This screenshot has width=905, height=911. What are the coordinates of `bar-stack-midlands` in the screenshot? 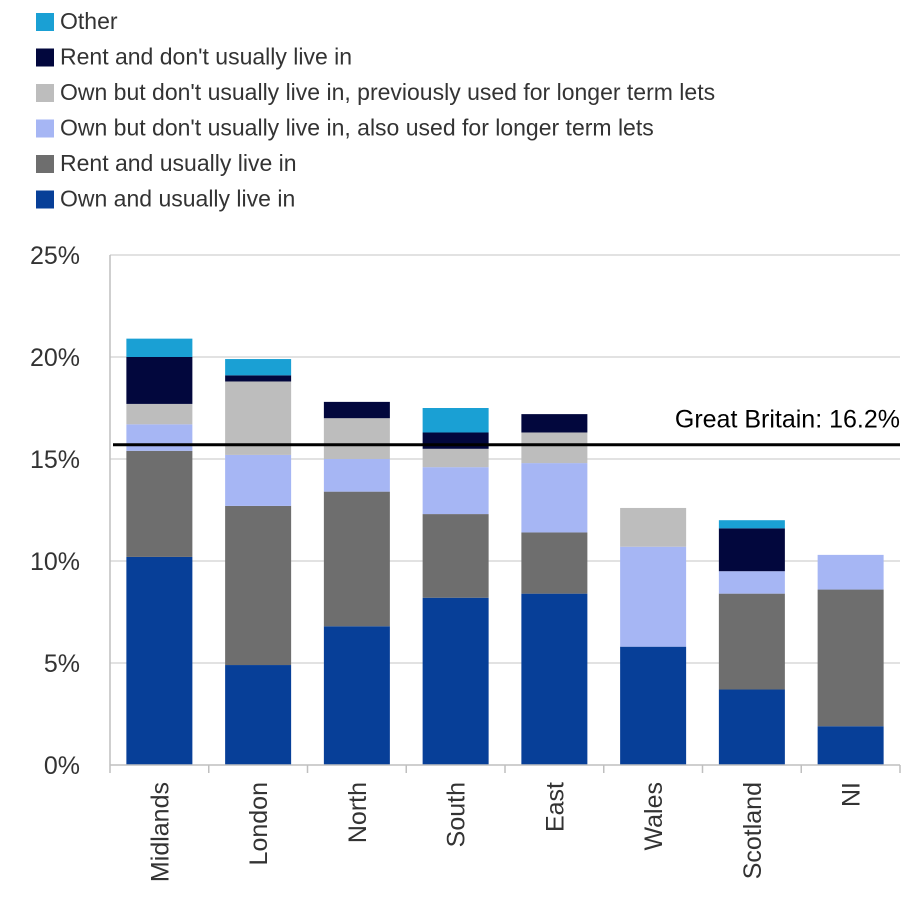 It's located at (159, 551).